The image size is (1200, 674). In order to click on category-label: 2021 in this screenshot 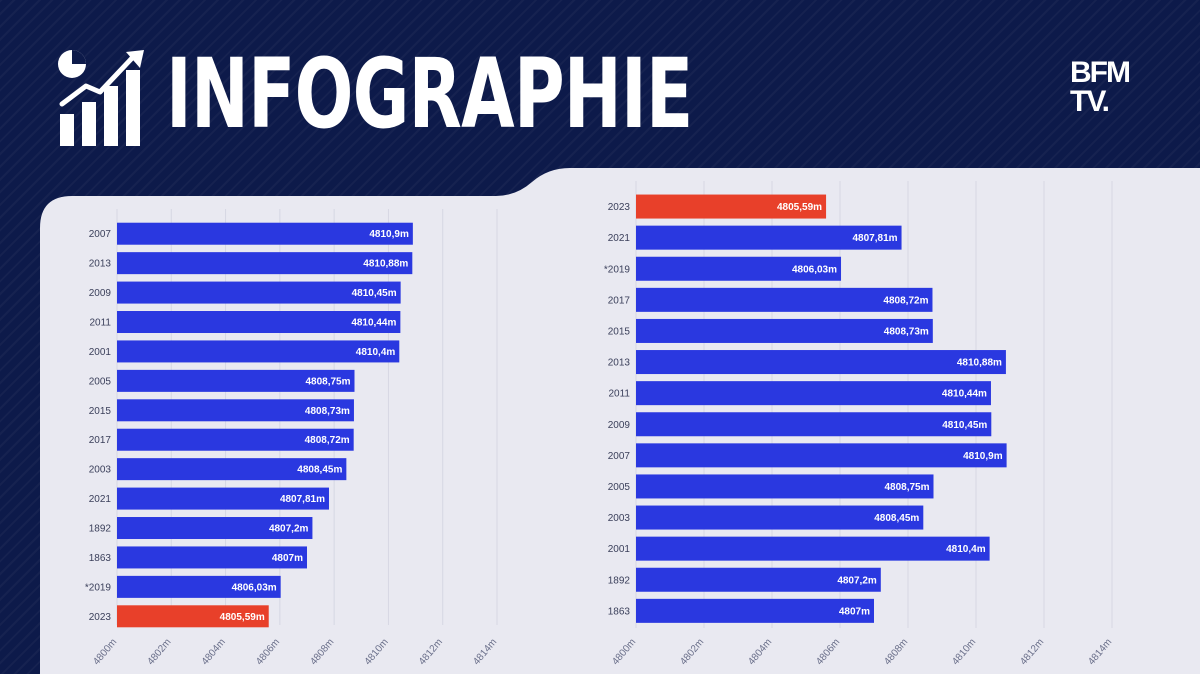, I will do `click(619, 238)`.